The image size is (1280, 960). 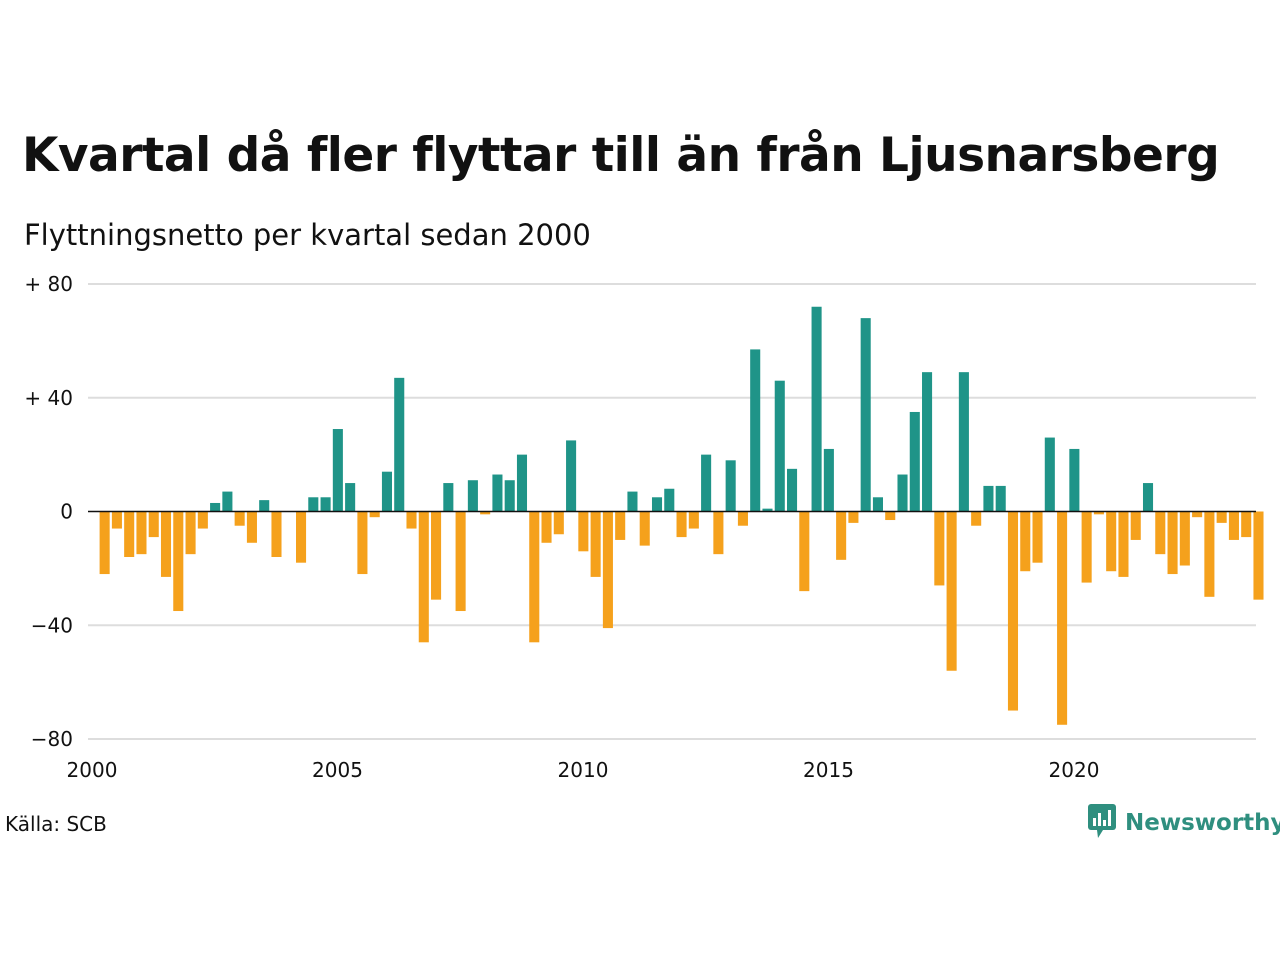 I want to click on chart-subtitle: Flyttningsnetto per kvartal sedan 2000, so click(x=307, y=235).